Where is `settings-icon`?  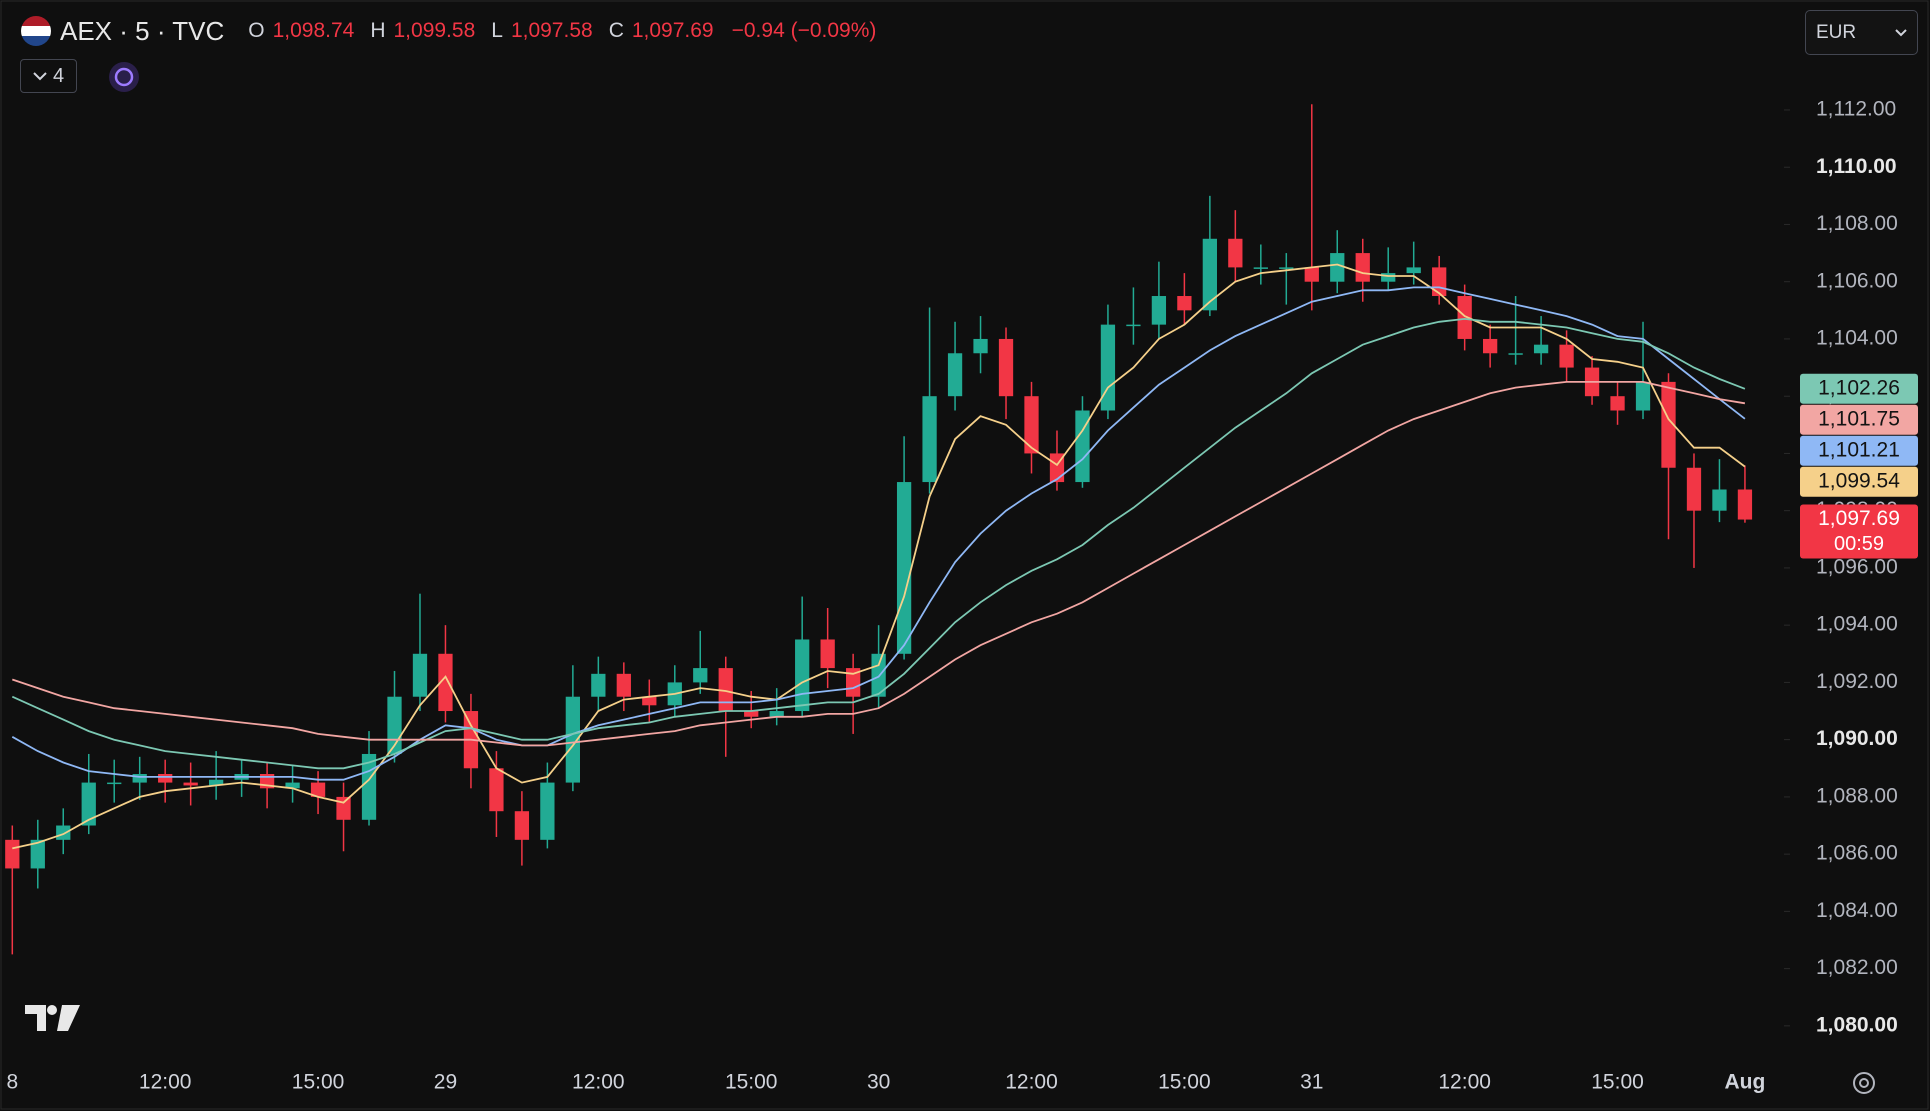
settings-icon is located at coordinates (1864, 1083).